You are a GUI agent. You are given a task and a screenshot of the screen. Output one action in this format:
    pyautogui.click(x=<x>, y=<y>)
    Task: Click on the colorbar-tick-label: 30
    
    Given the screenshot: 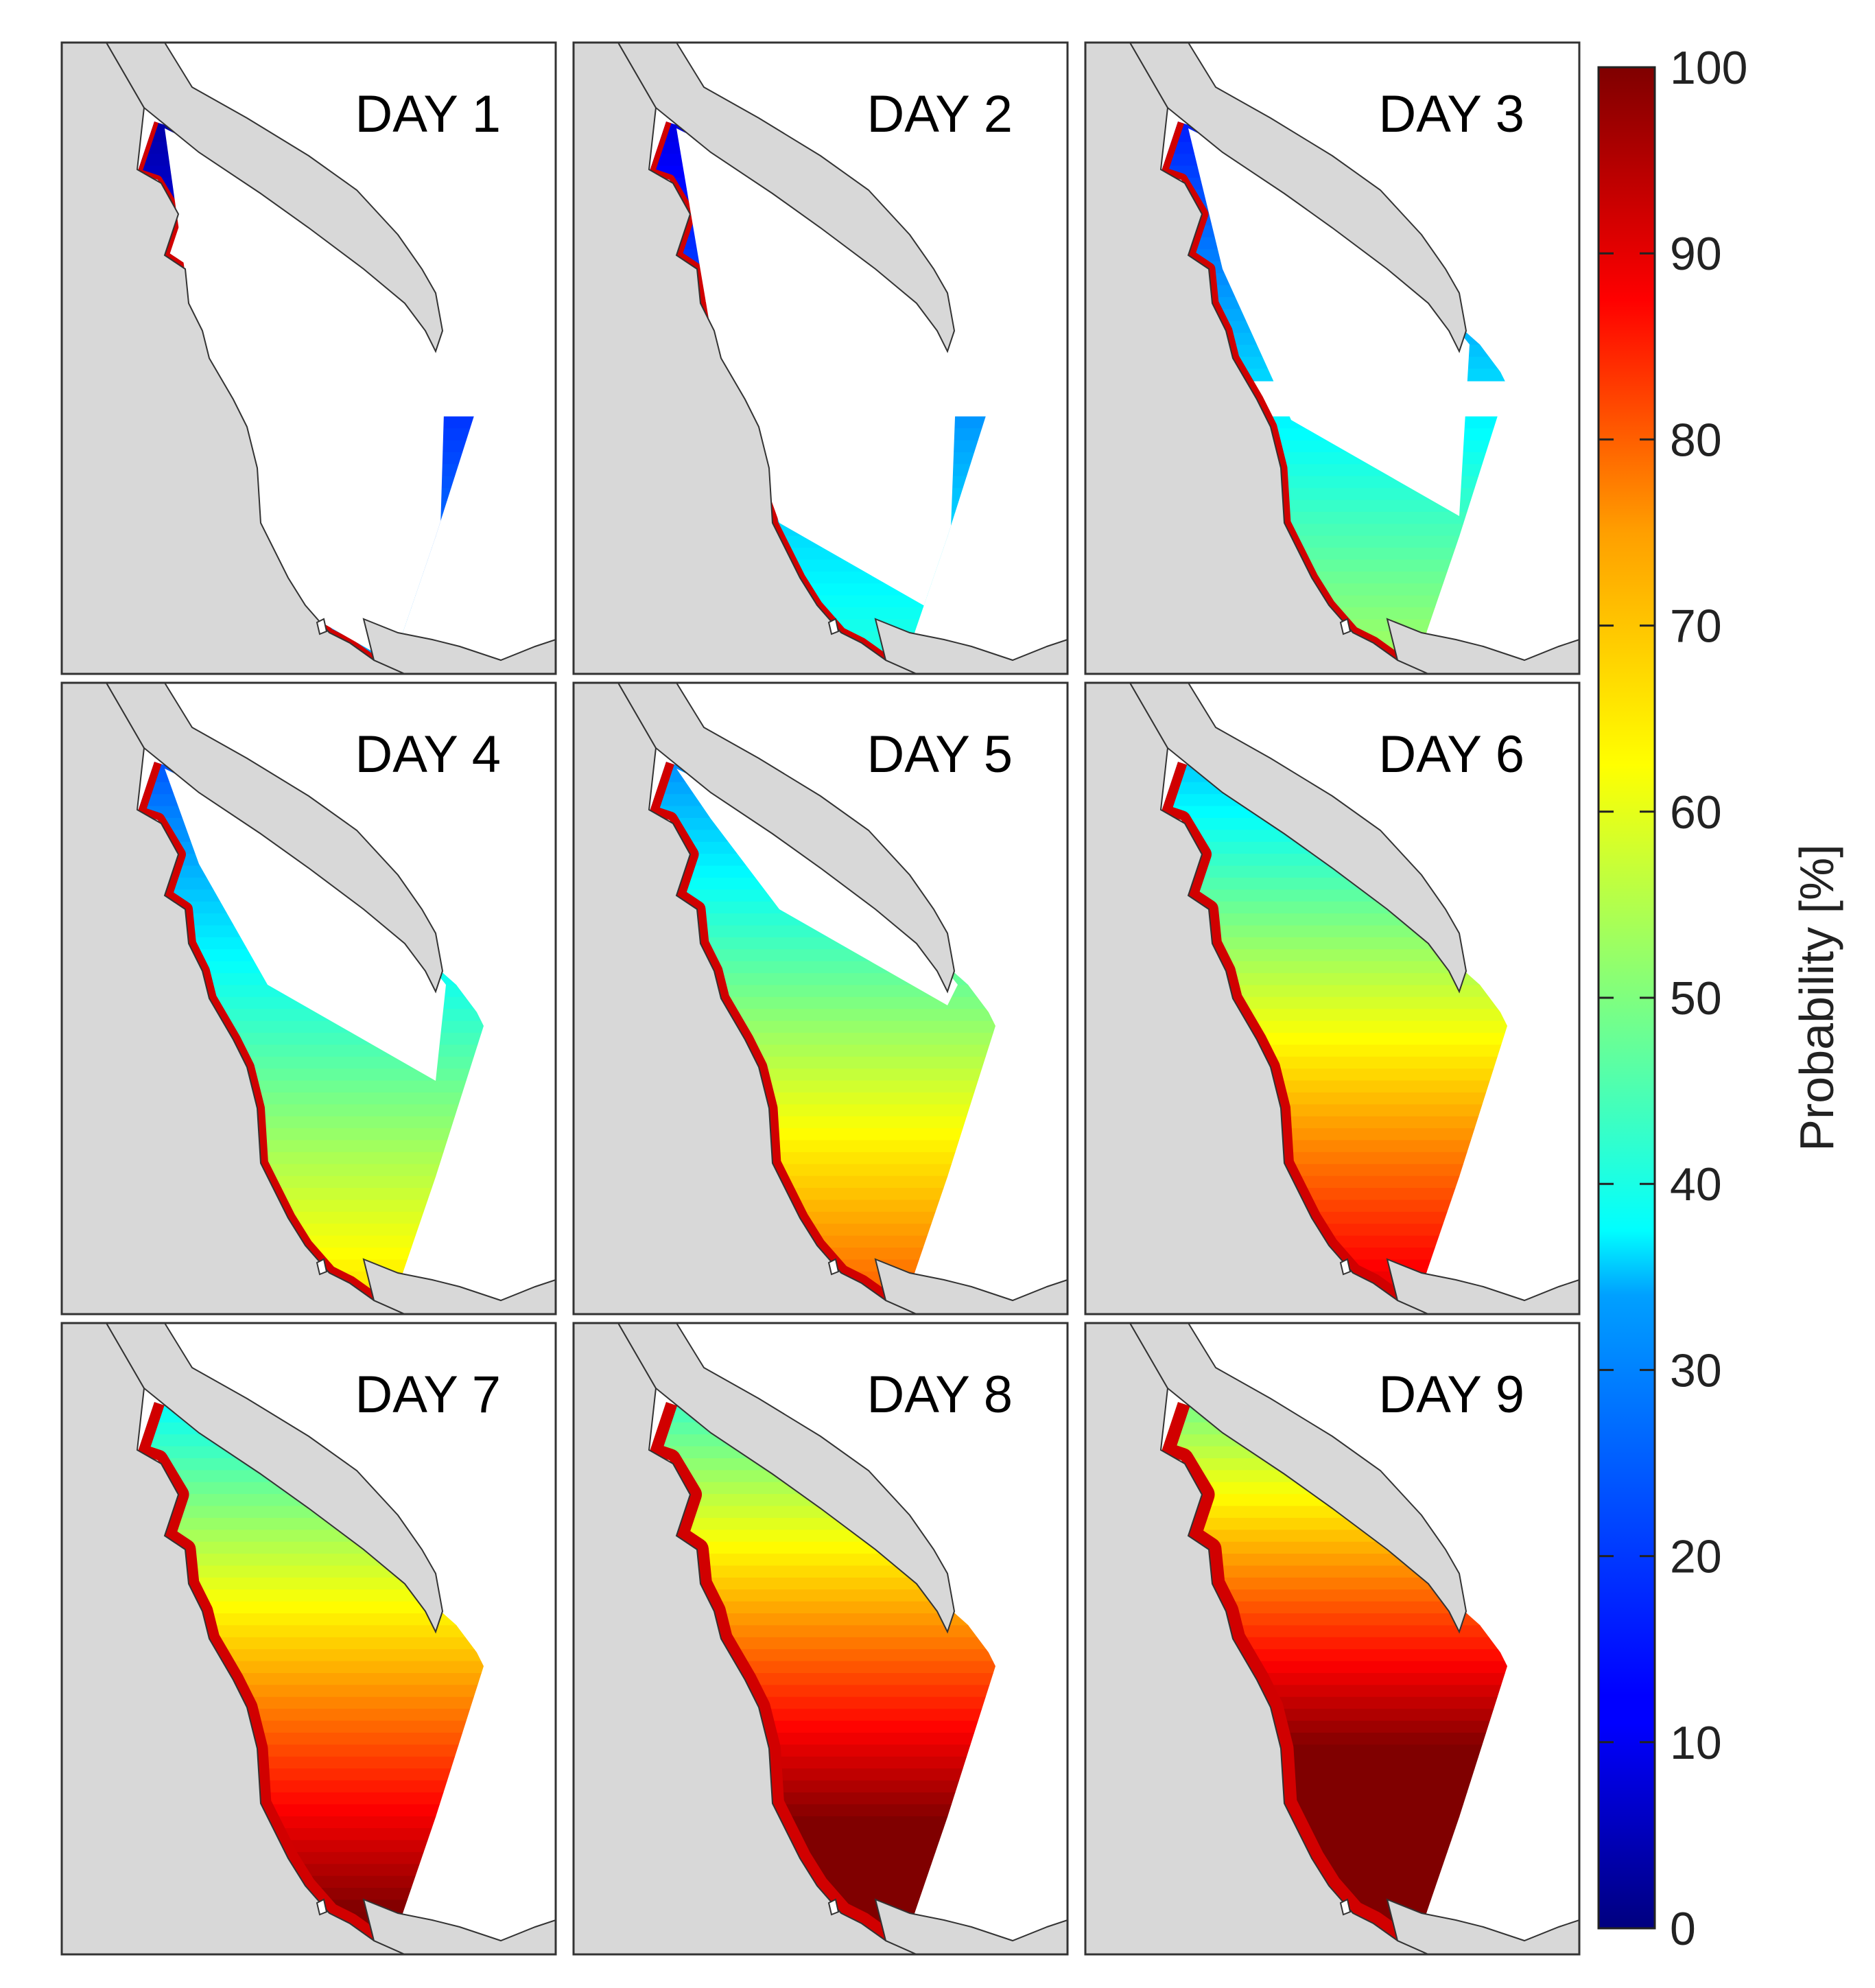 What is the action you would take?
    pyautogui.click(x=1696, y=1370)
    